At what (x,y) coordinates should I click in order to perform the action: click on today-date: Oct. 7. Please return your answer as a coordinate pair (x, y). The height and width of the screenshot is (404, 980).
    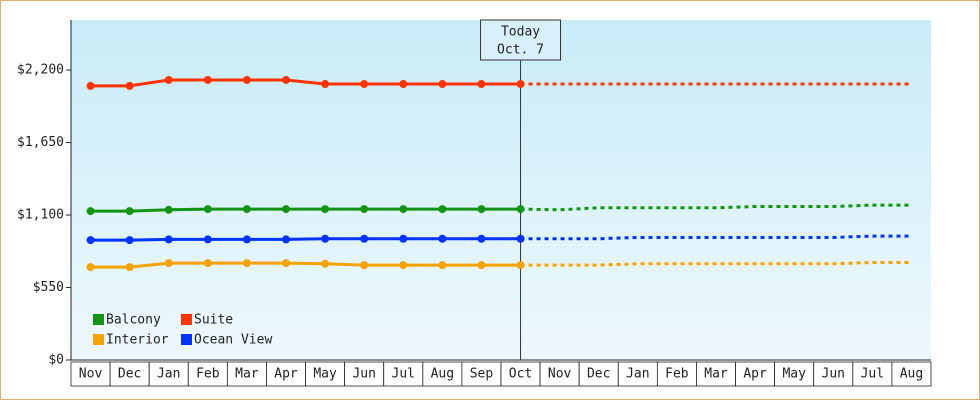
    Looking at the image, I should click on (520, 50).